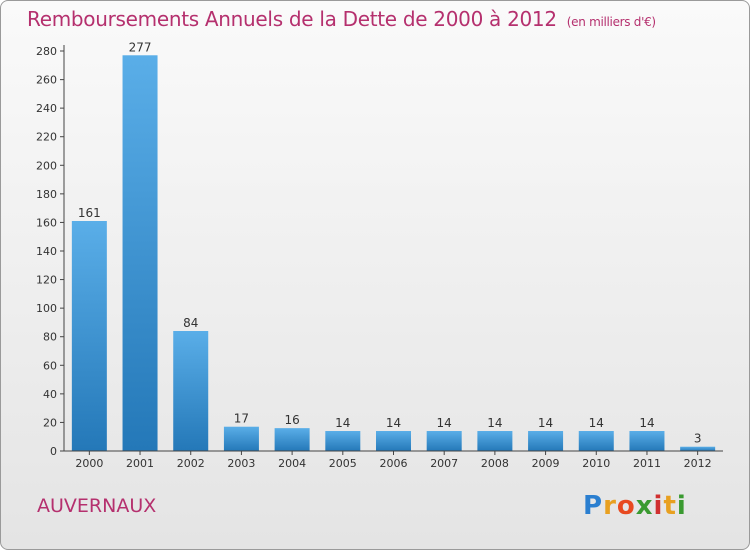 Image resolution: width=750 pixels, height=550 pixels. What do you see at coordinates (46, 51) in the screenshot?
I see `y-tick-label: 280` at bounding box center [46, 51].